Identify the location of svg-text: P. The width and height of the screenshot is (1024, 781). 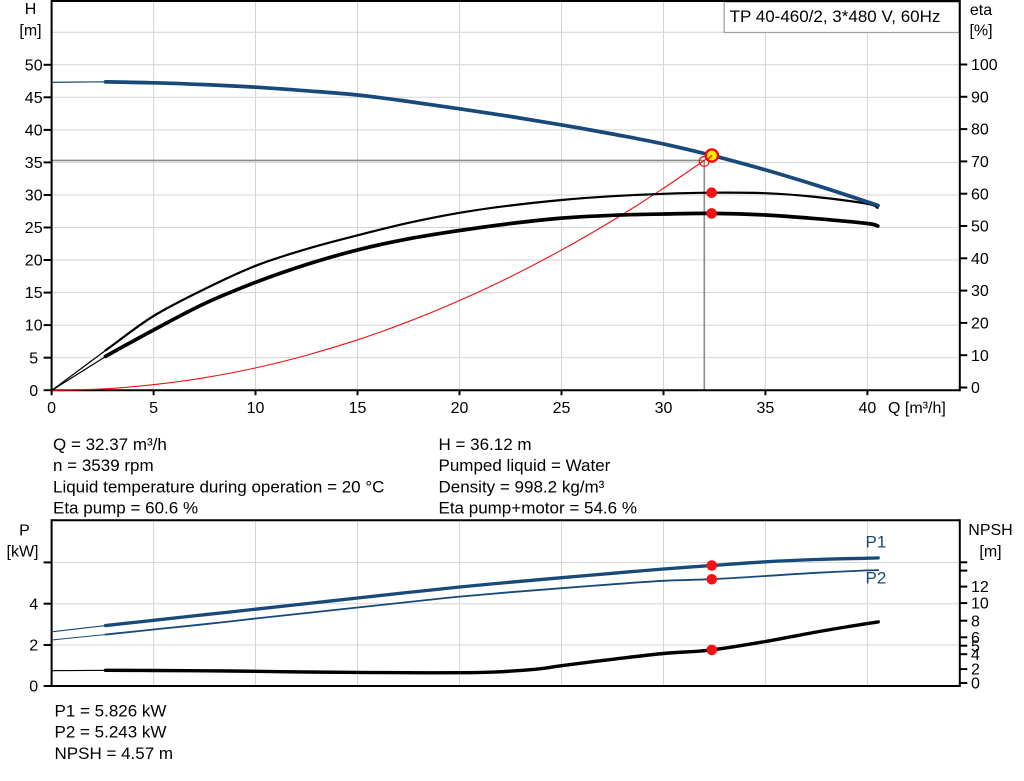
(24, 531).